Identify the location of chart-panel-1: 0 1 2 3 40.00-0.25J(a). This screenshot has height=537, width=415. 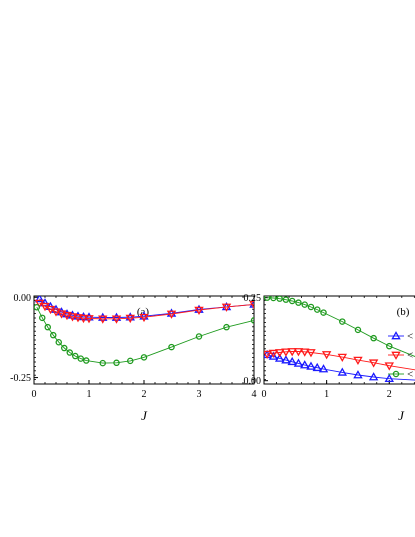
(133, 358).